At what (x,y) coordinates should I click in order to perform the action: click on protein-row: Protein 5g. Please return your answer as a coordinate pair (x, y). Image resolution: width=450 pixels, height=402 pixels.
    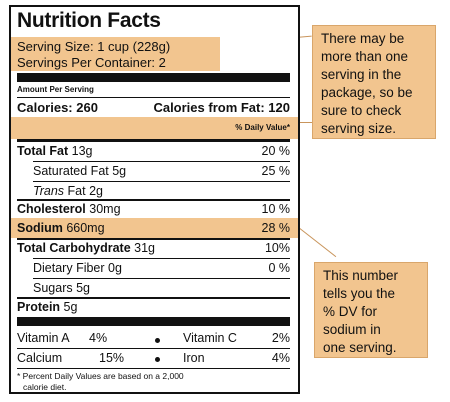
    Looking at the image, I should click on (47, 307).